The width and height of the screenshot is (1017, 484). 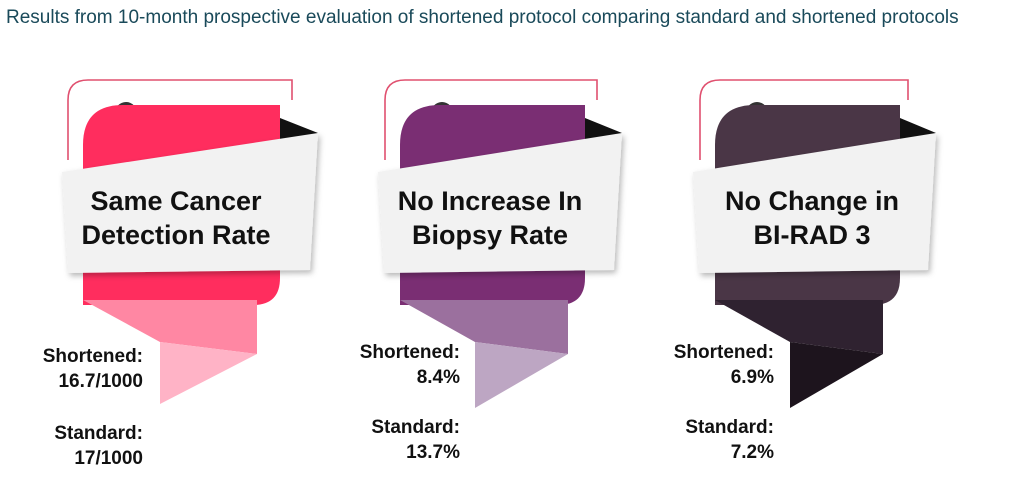 I want to click on card-heading-line2: Detection Rate, so click(x=175, y=235).